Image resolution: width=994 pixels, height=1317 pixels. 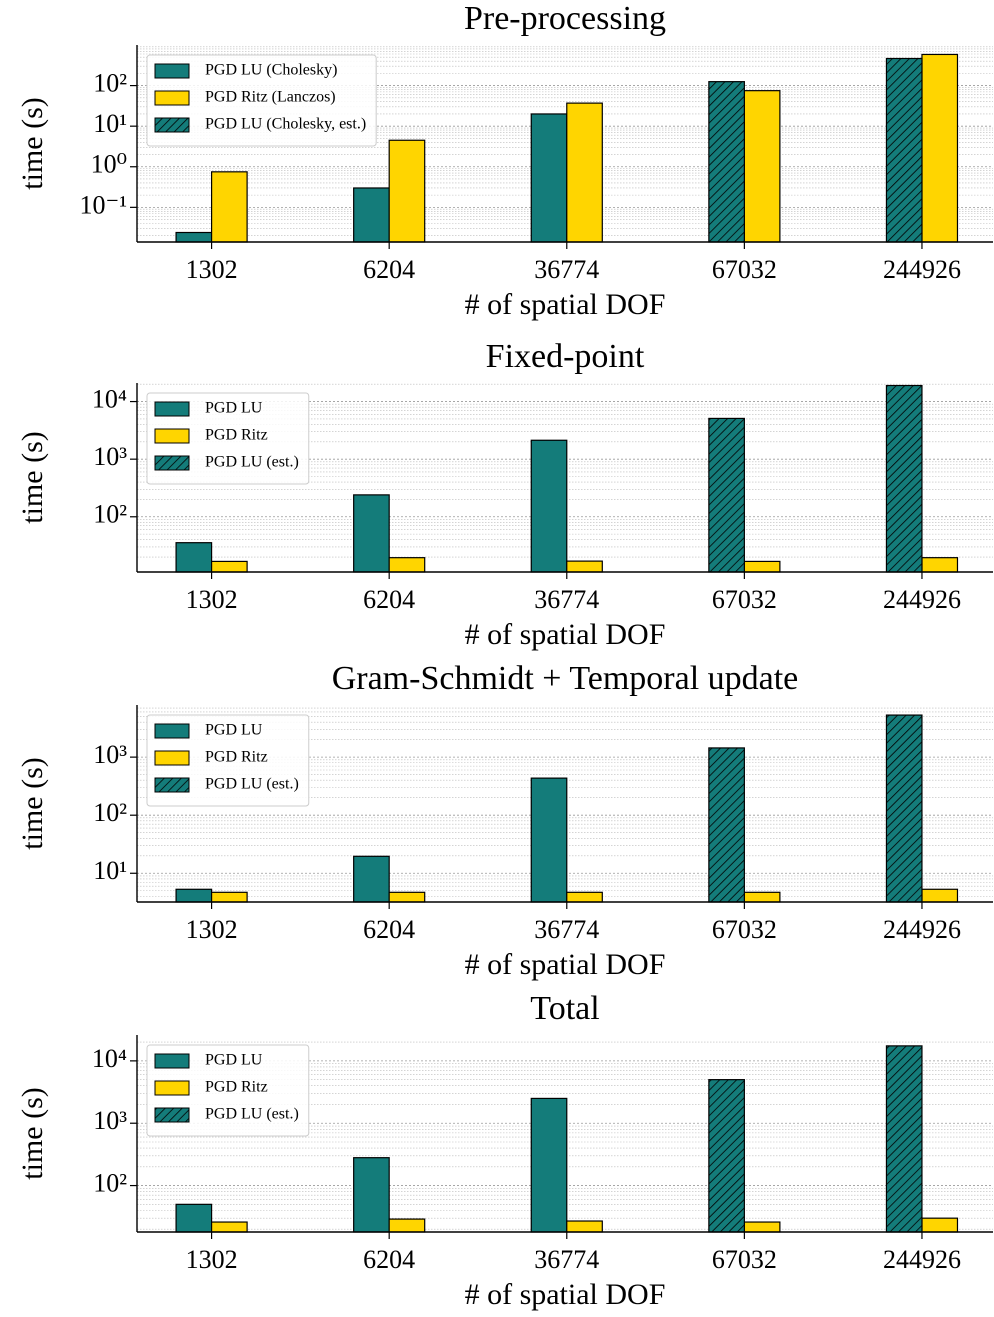 What do you see at coordinates (565, 18) in the screenshot?
I see `chart-title: Pre-processing` at bounding box center [565, 18].